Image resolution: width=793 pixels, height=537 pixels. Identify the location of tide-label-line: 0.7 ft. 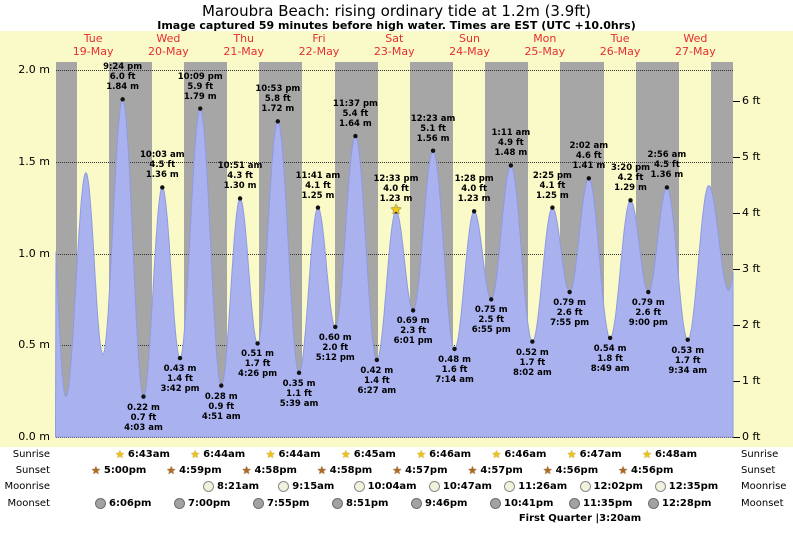
(143, 417).